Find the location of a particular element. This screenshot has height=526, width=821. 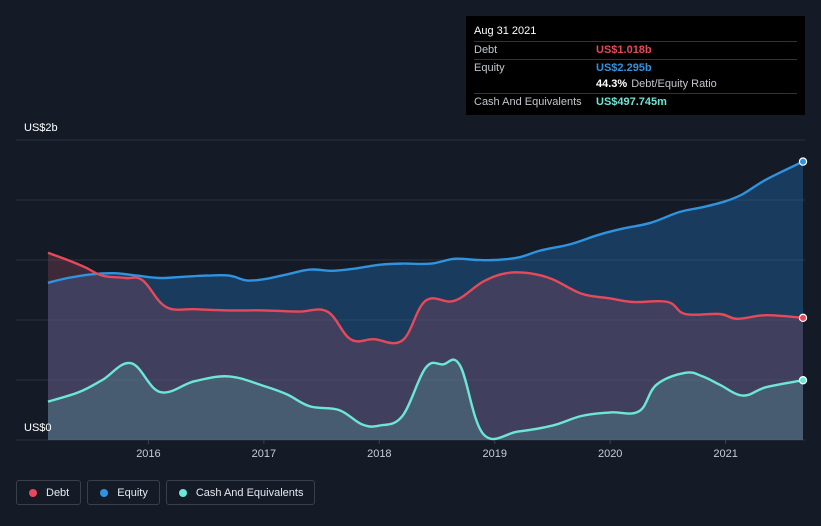

tooltip-ratio-value: 44.3% is located at coordinates (612, 84).